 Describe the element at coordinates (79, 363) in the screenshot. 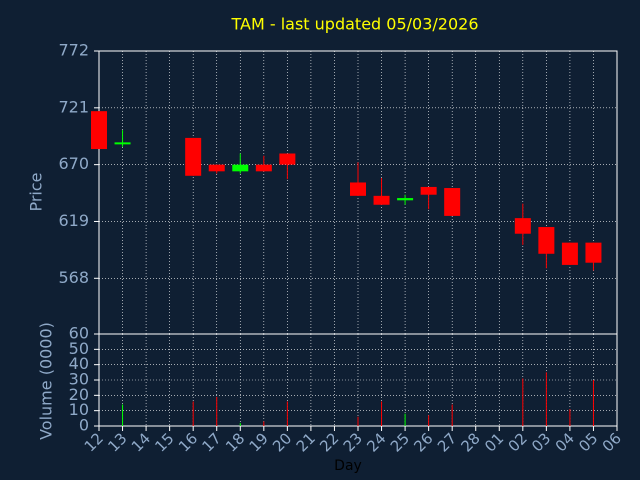

I see `y-tick-label: 40` at that location.